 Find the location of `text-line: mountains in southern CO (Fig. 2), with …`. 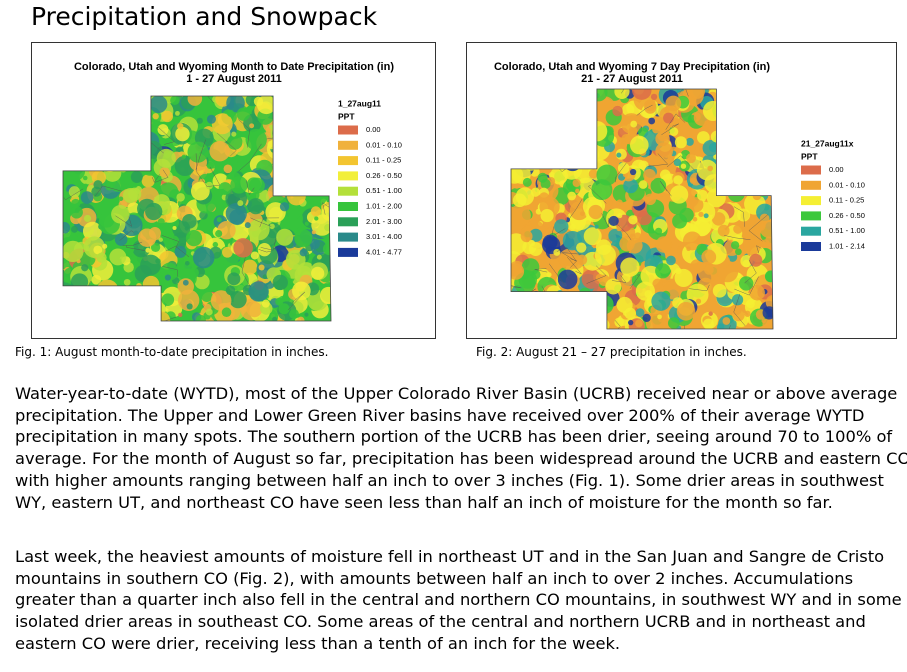

text-line: mountains in southern CO (Fig. 2), with … is located at coordinates (434, 578).